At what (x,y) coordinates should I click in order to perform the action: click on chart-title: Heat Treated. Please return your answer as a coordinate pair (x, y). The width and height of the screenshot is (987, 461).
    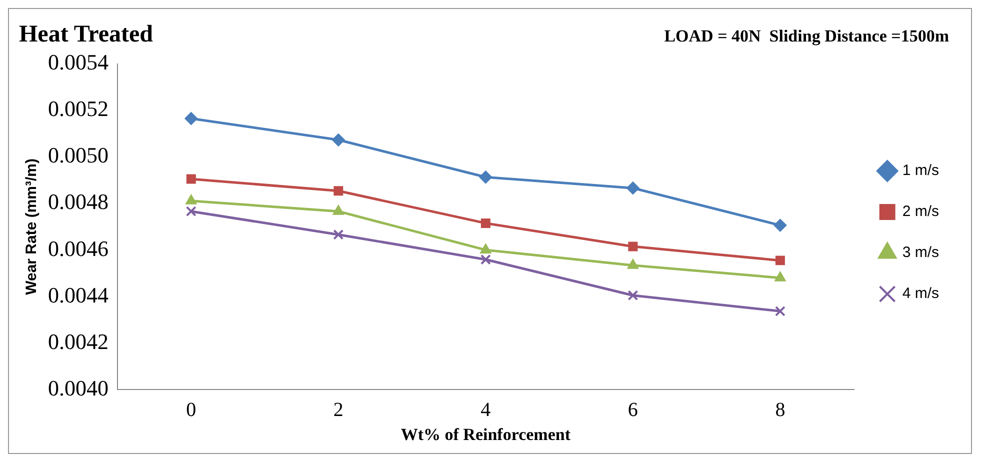
    Looking at the image, I should click on (86, 35).